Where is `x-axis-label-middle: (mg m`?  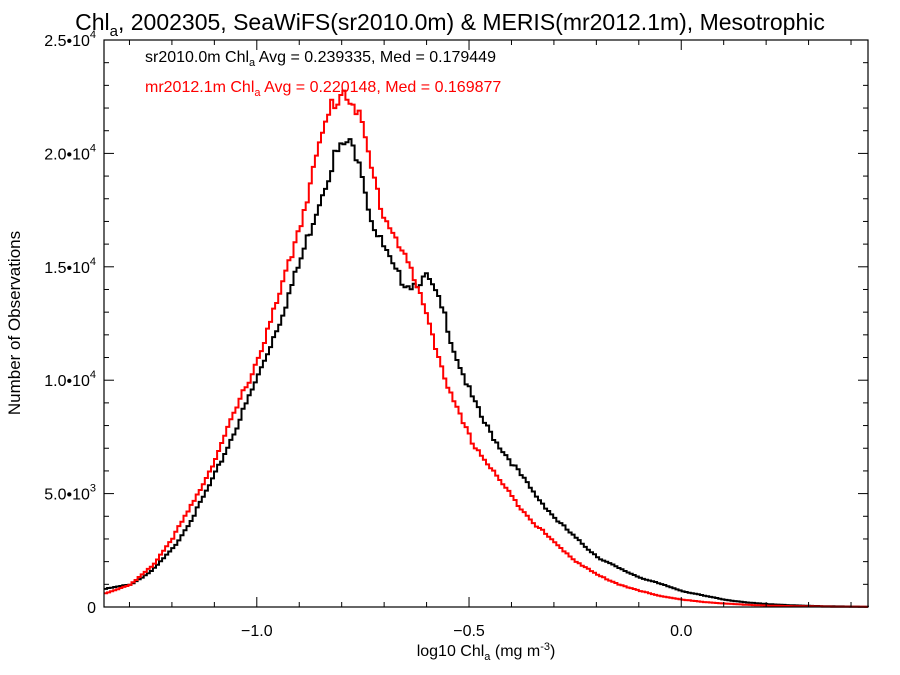
x-axis-label-middle: (mg m is located at coordinates (515, 651).